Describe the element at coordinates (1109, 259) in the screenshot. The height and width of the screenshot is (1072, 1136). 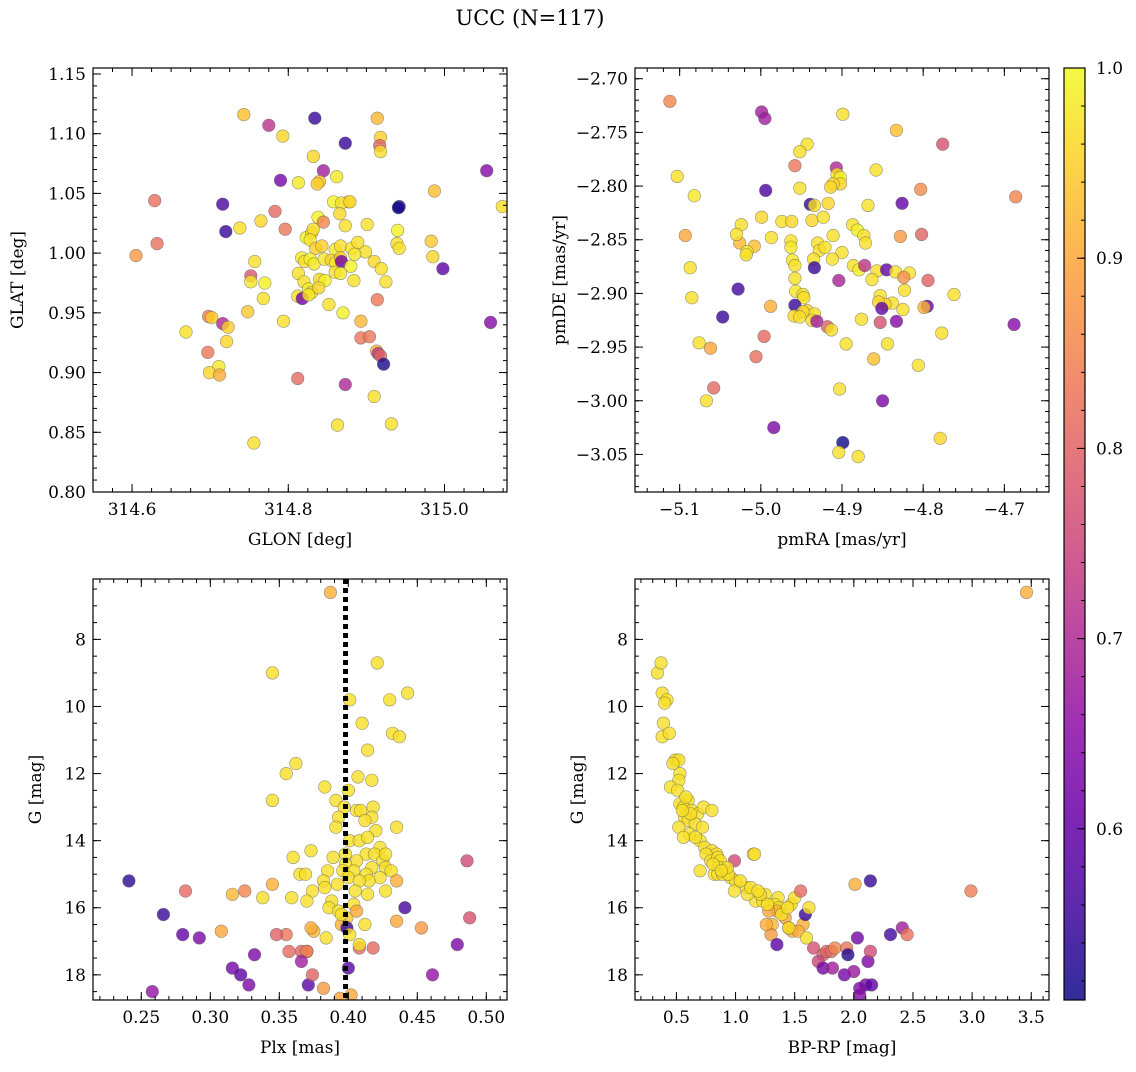
I see `colorbar-tick-label: 0.9` at that location.